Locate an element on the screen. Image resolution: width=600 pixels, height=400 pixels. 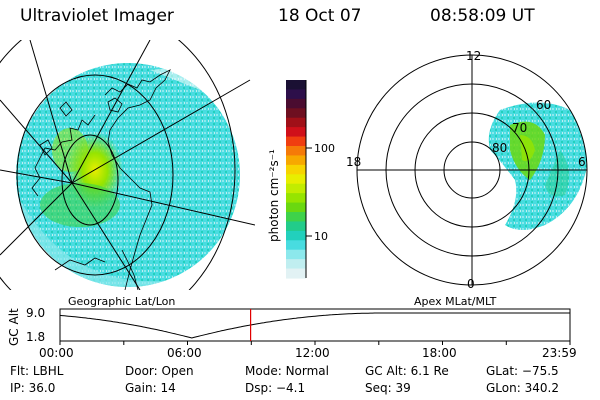
altitude-x-ticks is located at coordinates (315, 343).